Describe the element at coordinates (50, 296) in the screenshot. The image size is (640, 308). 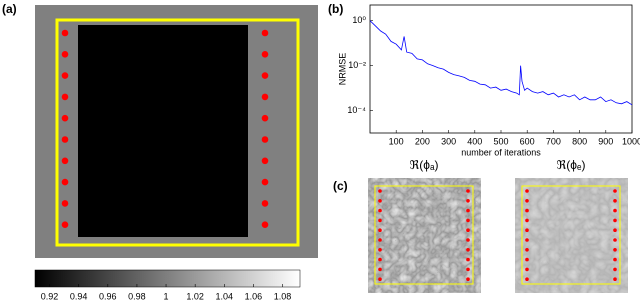
I see `colorbar-tick-label: 0.92` at that location.